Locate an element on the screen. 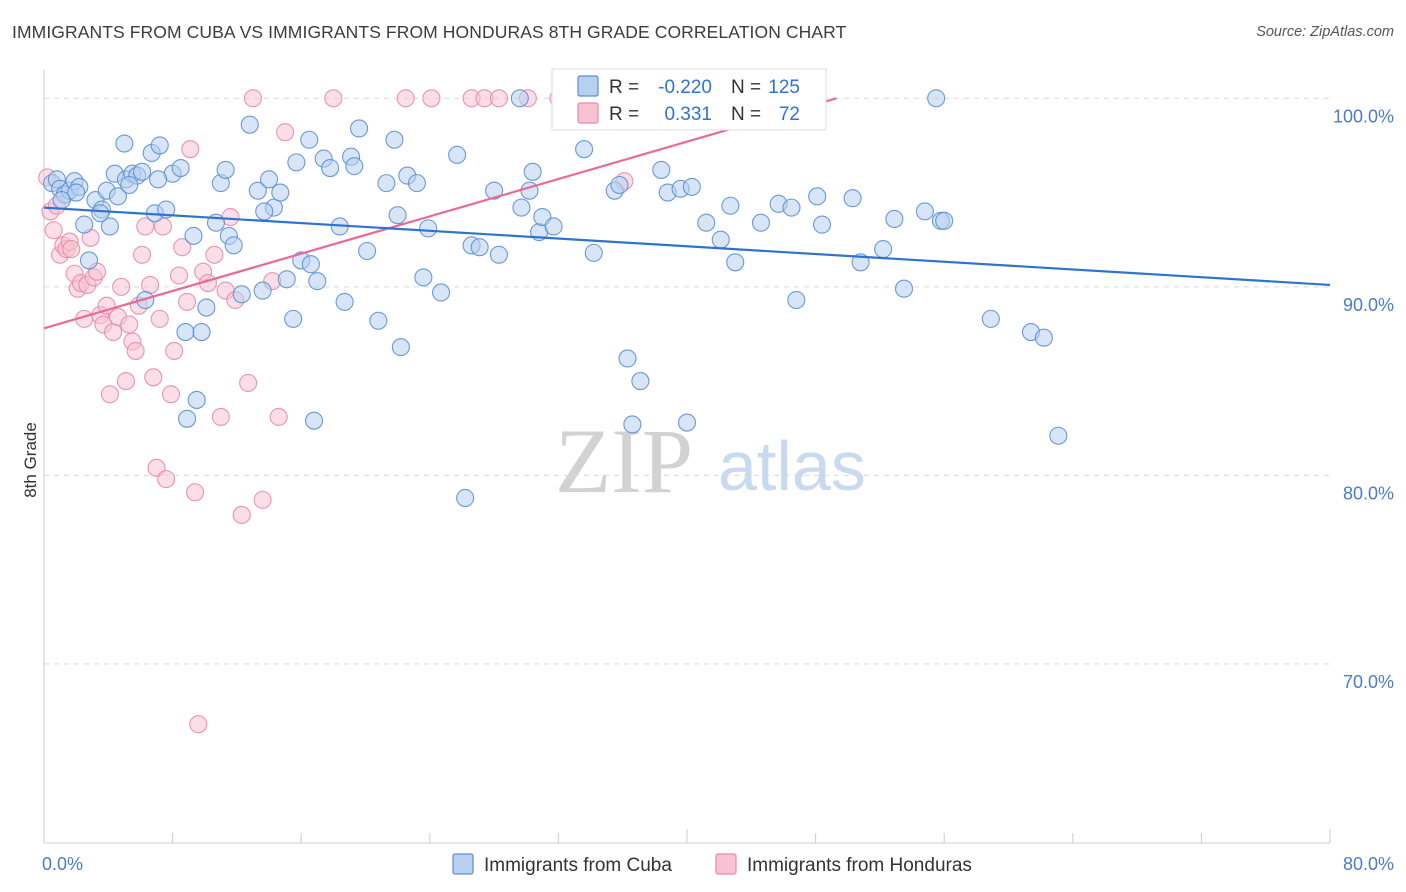  honduras-trend-line is located at coordinates (440, 213).